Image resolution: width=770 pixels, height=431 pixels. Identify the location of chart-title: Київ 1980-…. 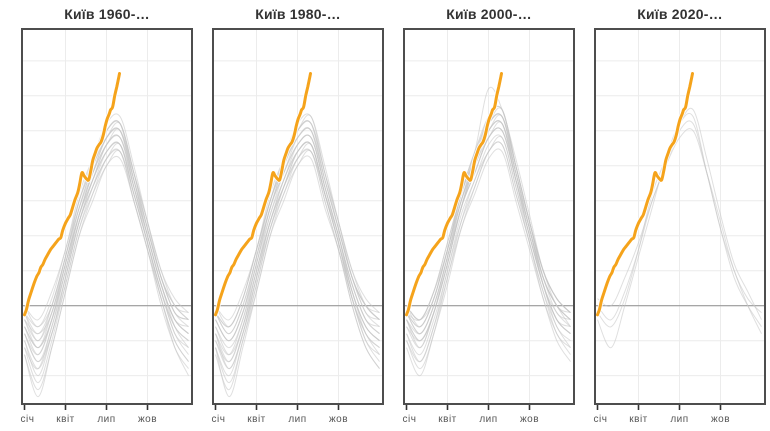
(298, 14).